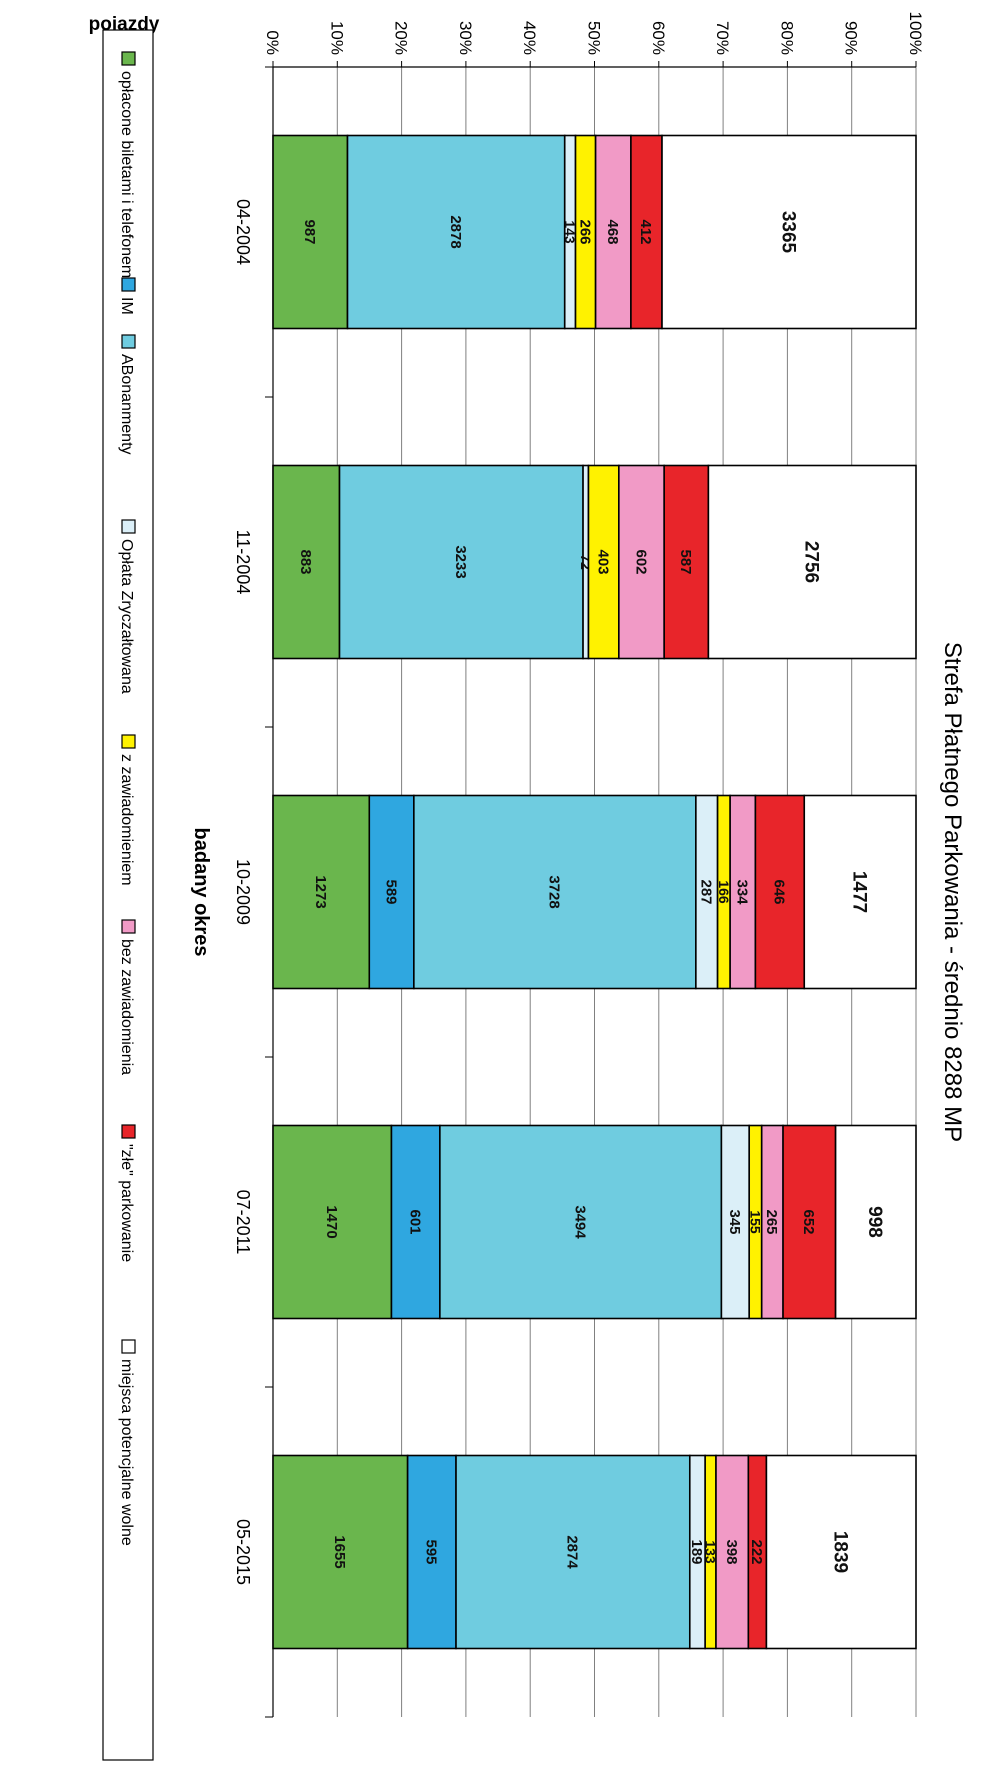  I want to click on data-label: 998, so click(874, 1222).